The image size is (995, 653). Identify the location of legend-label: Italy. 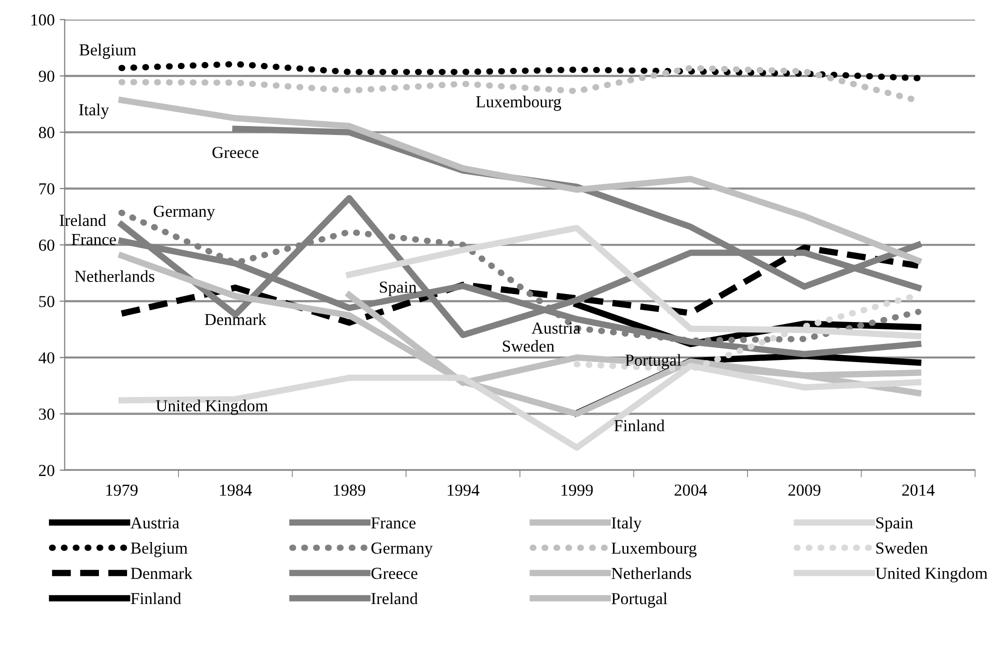
(627, 524).